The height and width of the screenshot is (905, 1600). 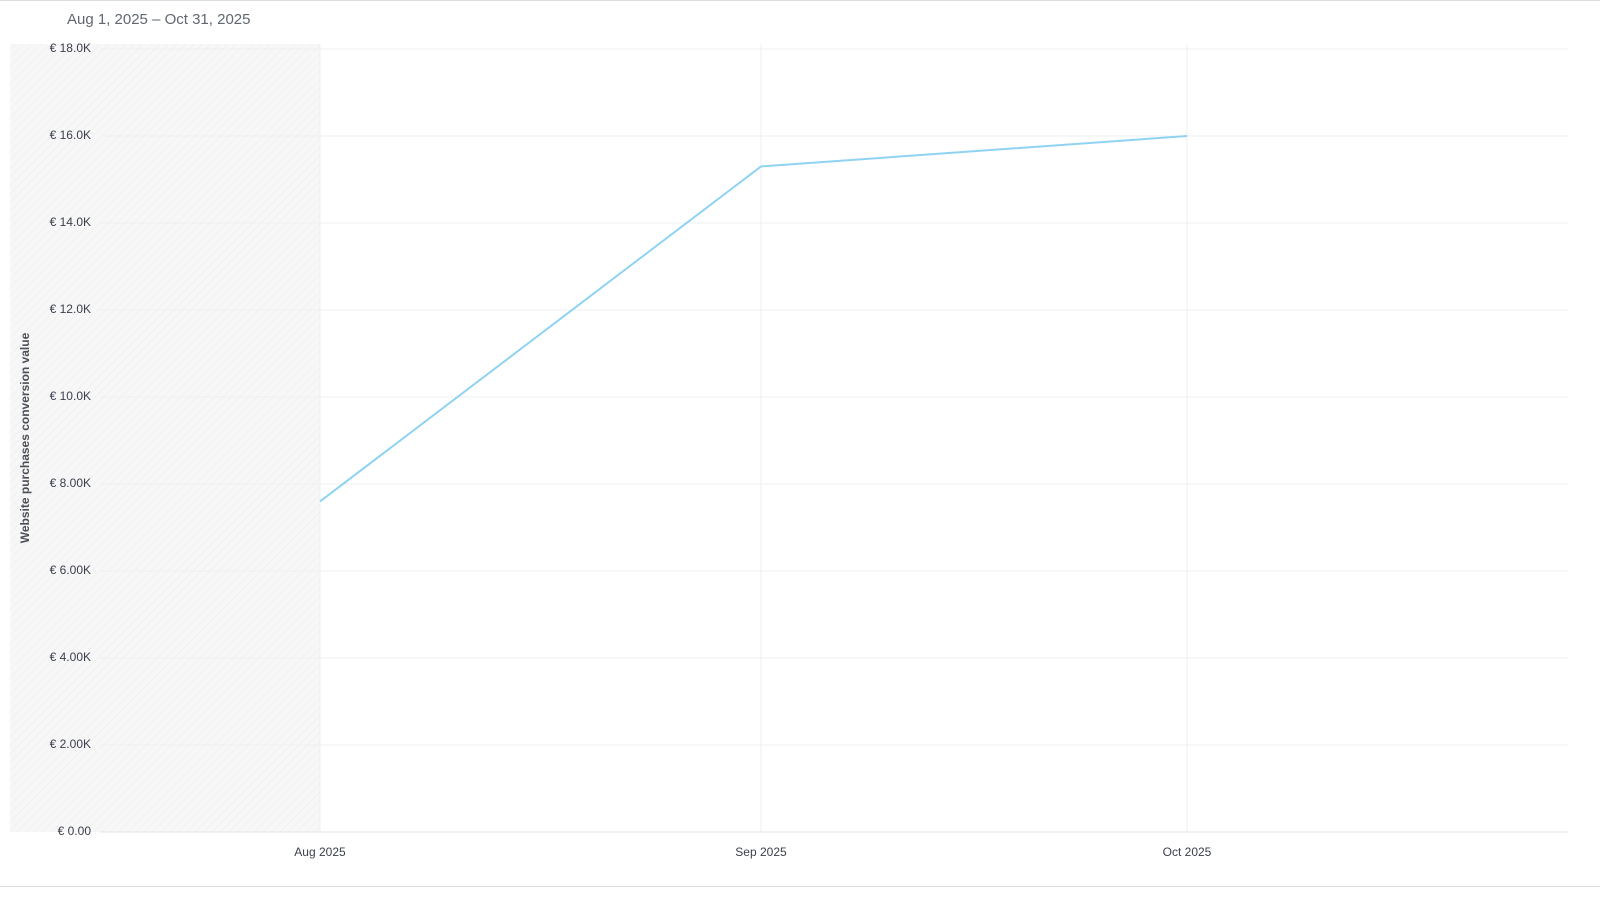 What do you see at coordinates (70, 309) in the screenshot?
I see `y-tick-label: € 12.0K` at bounding box center [70, 309].